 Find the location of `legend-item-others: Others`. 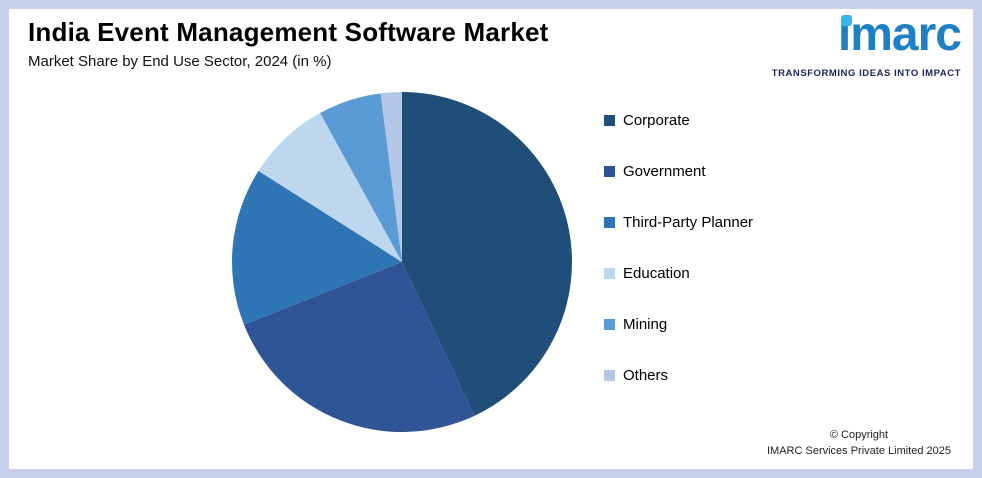

legend-item-others: Others is located at coordinates (678, 375).